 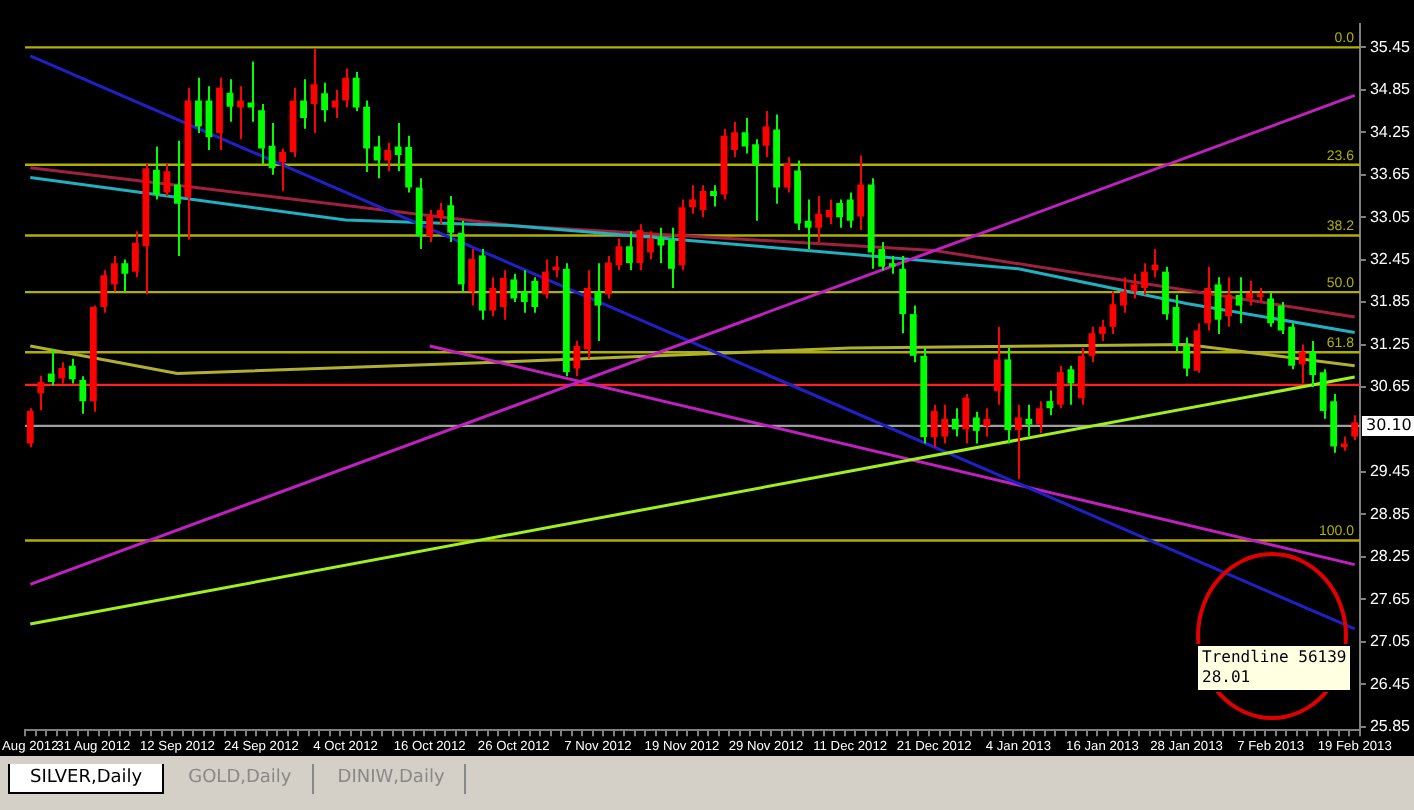 I want to click on annotation: 28.01, so click(x=1227, y=678).